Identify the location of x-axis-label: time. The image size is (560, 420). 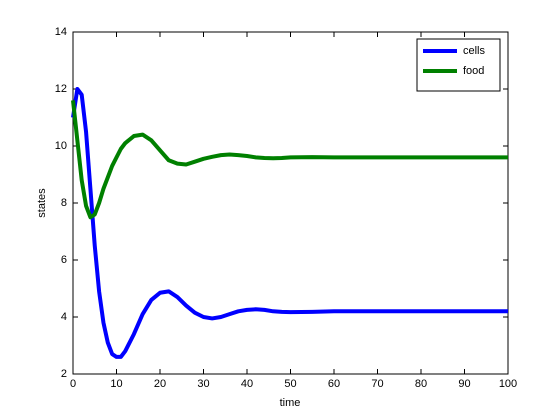
(290, 403).